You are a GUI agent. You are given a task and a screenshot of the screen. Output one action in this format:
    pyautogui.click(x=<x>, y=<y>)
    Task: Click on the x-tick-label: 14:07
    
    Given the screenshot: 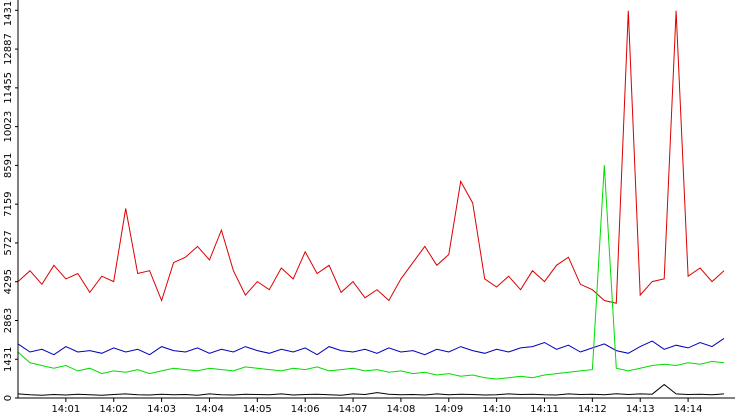 What is the action you would take?
    pyautogui.click(x=353, y=409)
    